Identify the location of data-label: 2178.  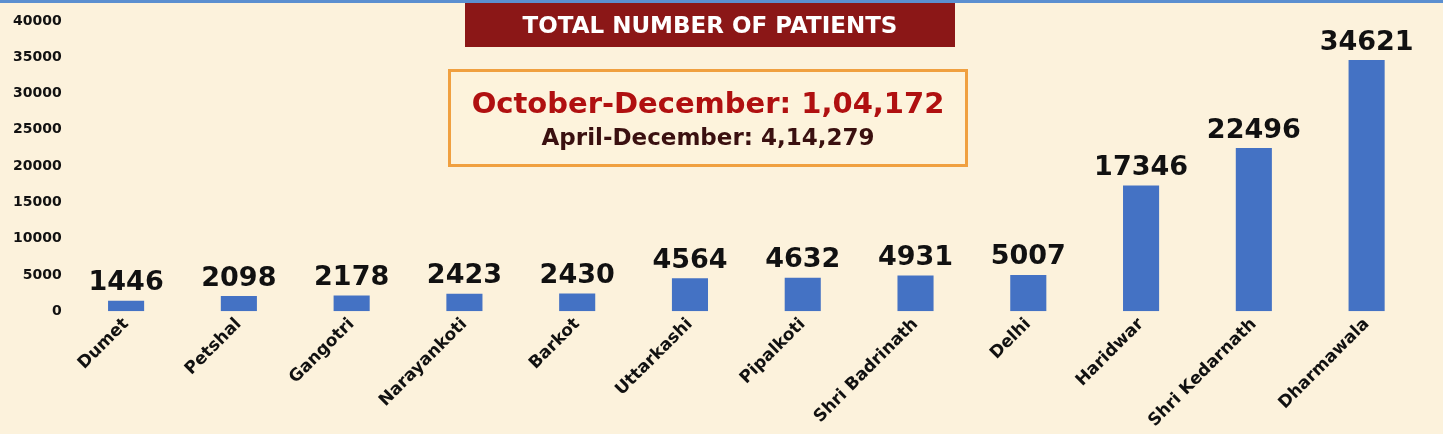
(352, 275).